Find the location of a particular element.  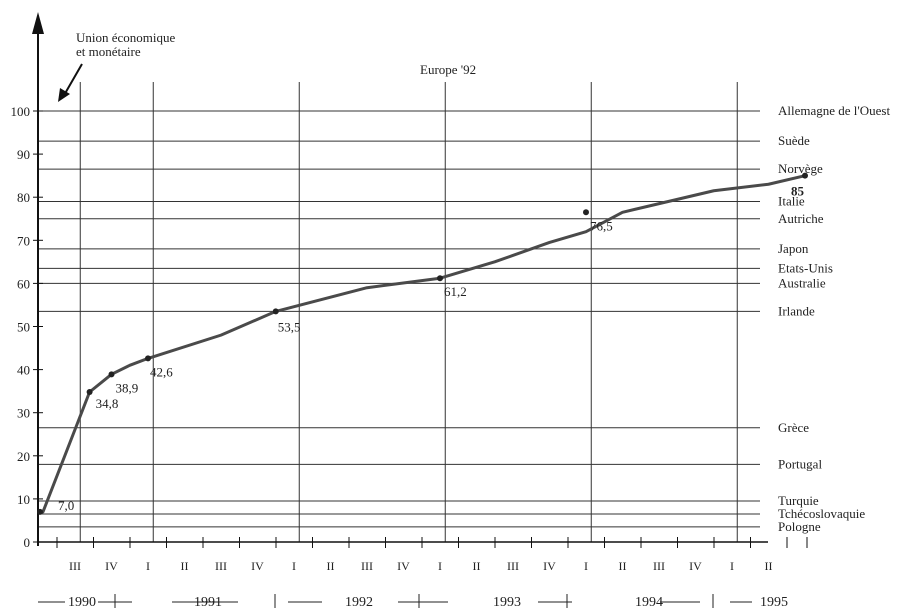

annotation-start-event: et monétaire is located at coordinates (108, 51).